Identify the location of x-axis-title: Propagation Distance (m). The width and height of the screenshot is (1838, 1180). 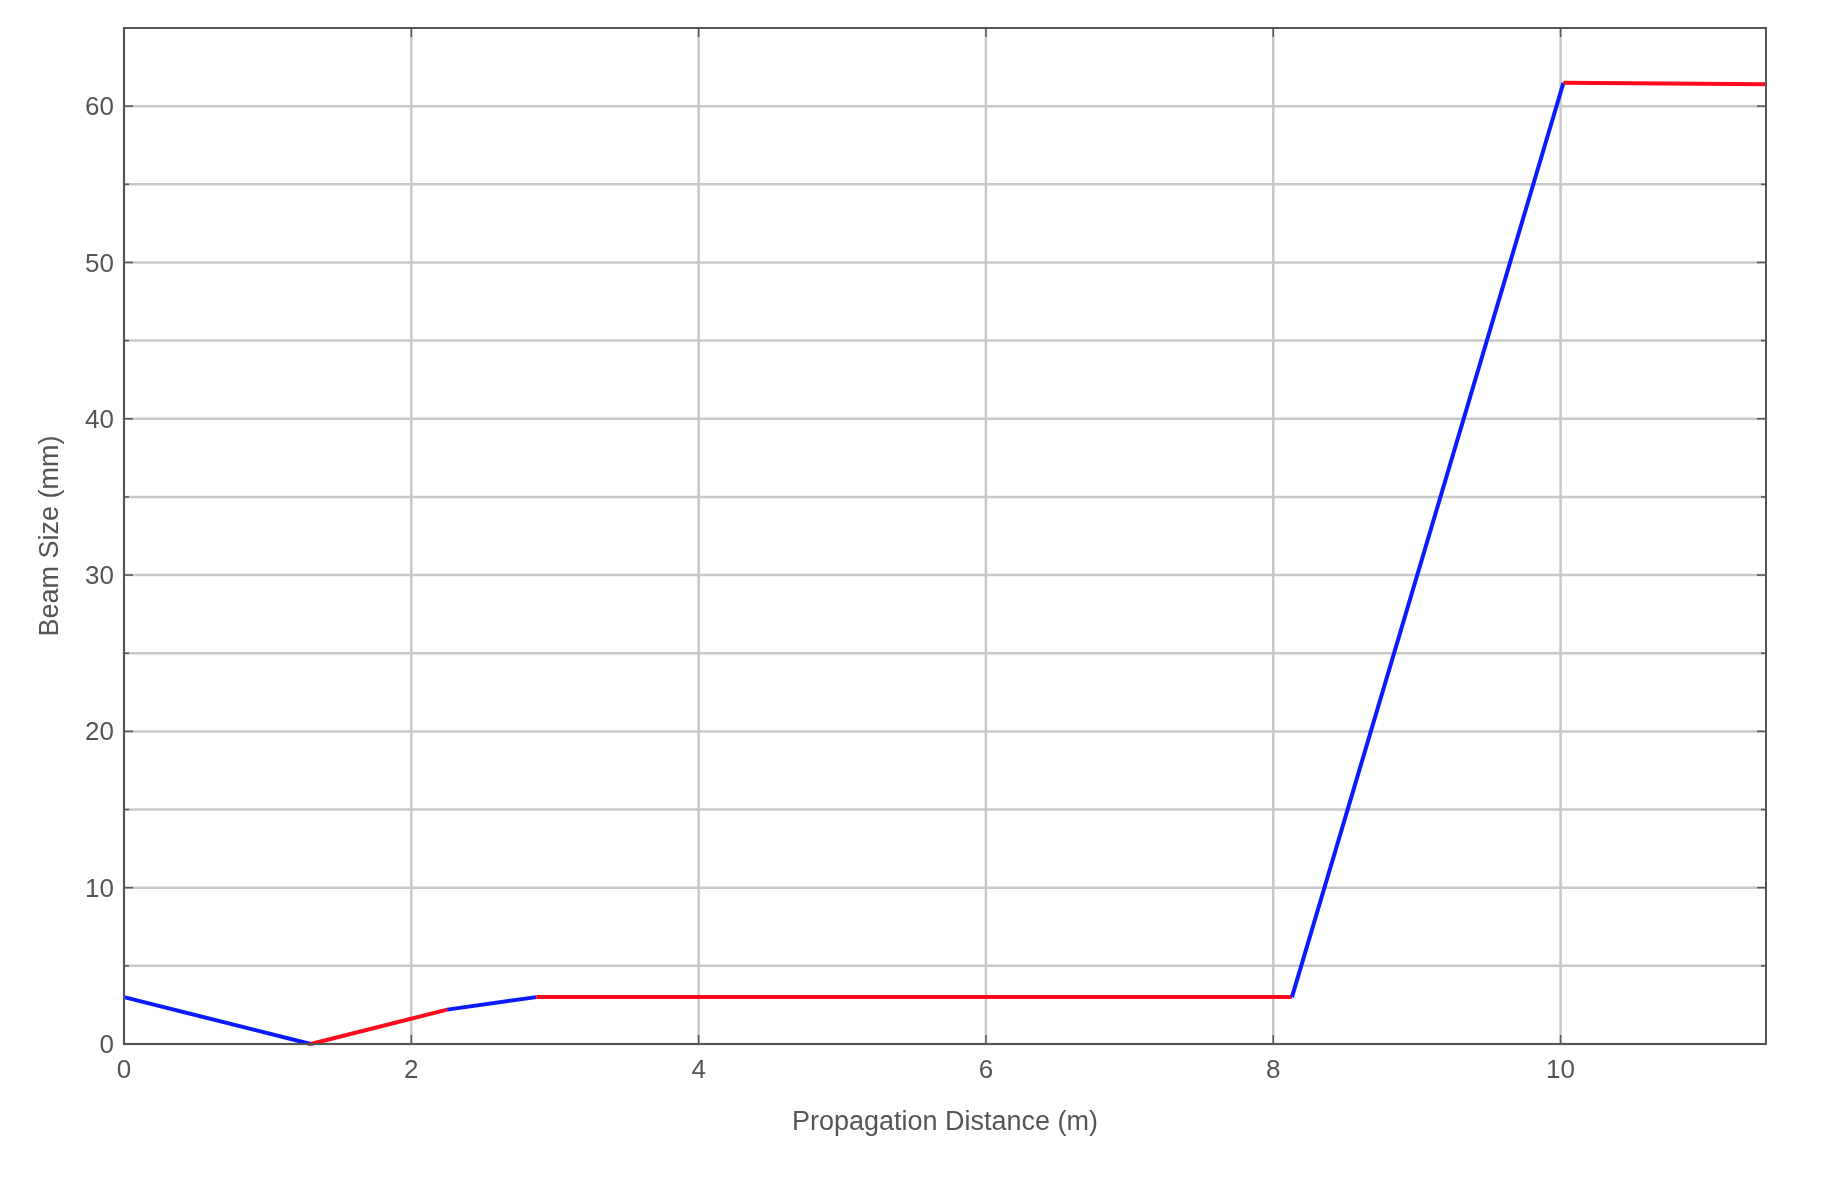
(945, 1121).